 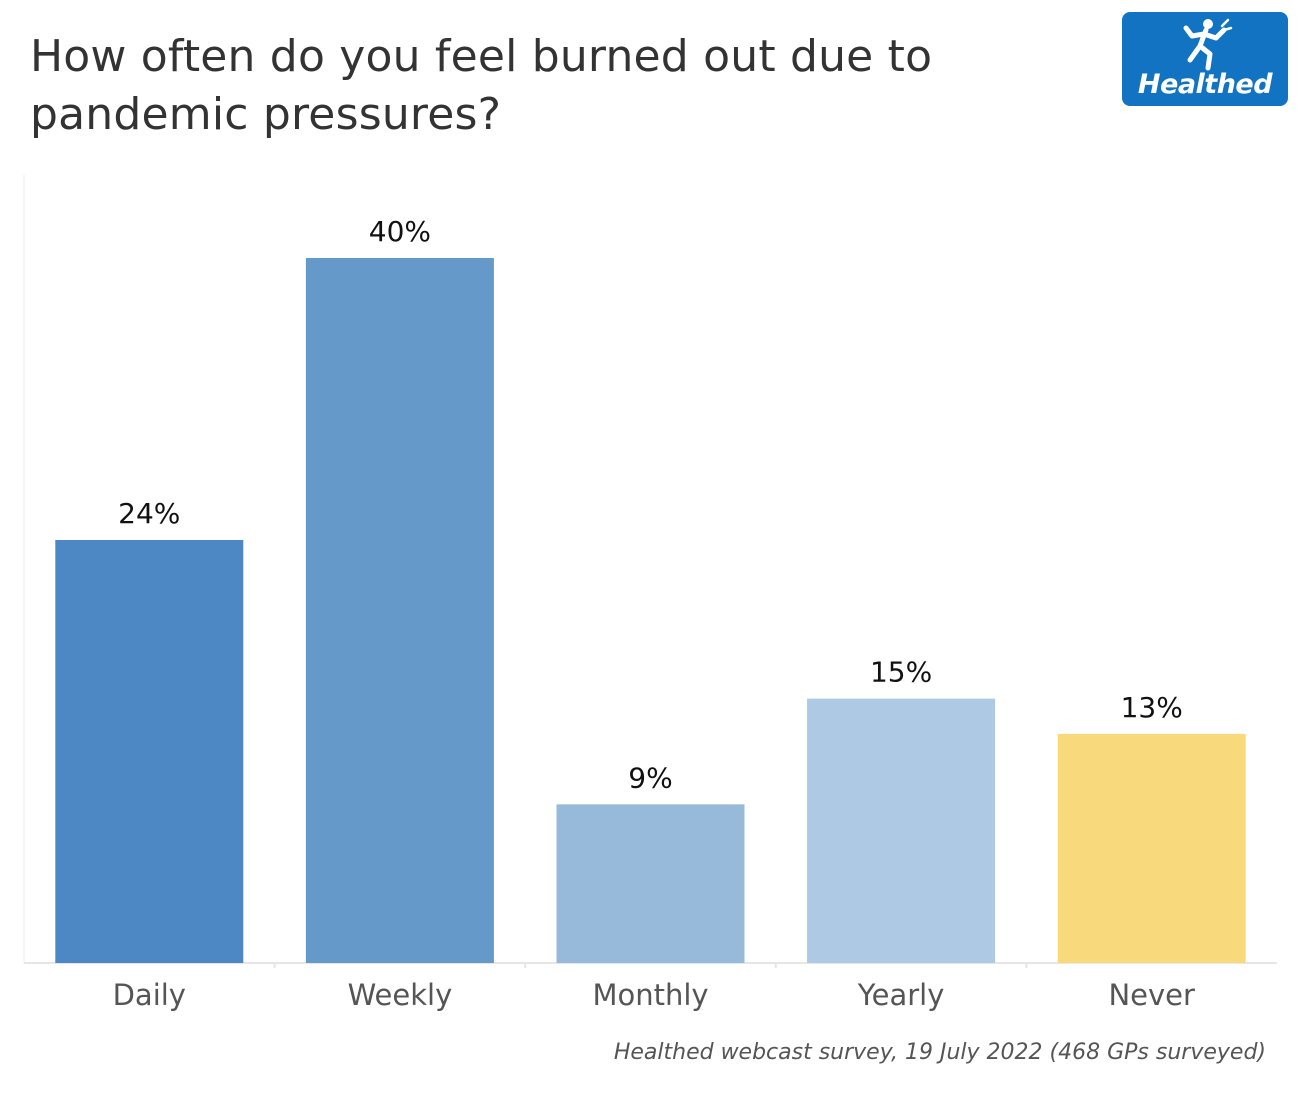 I want to click on logo-wordmark: Healthed, so click(x=1205, y=84).